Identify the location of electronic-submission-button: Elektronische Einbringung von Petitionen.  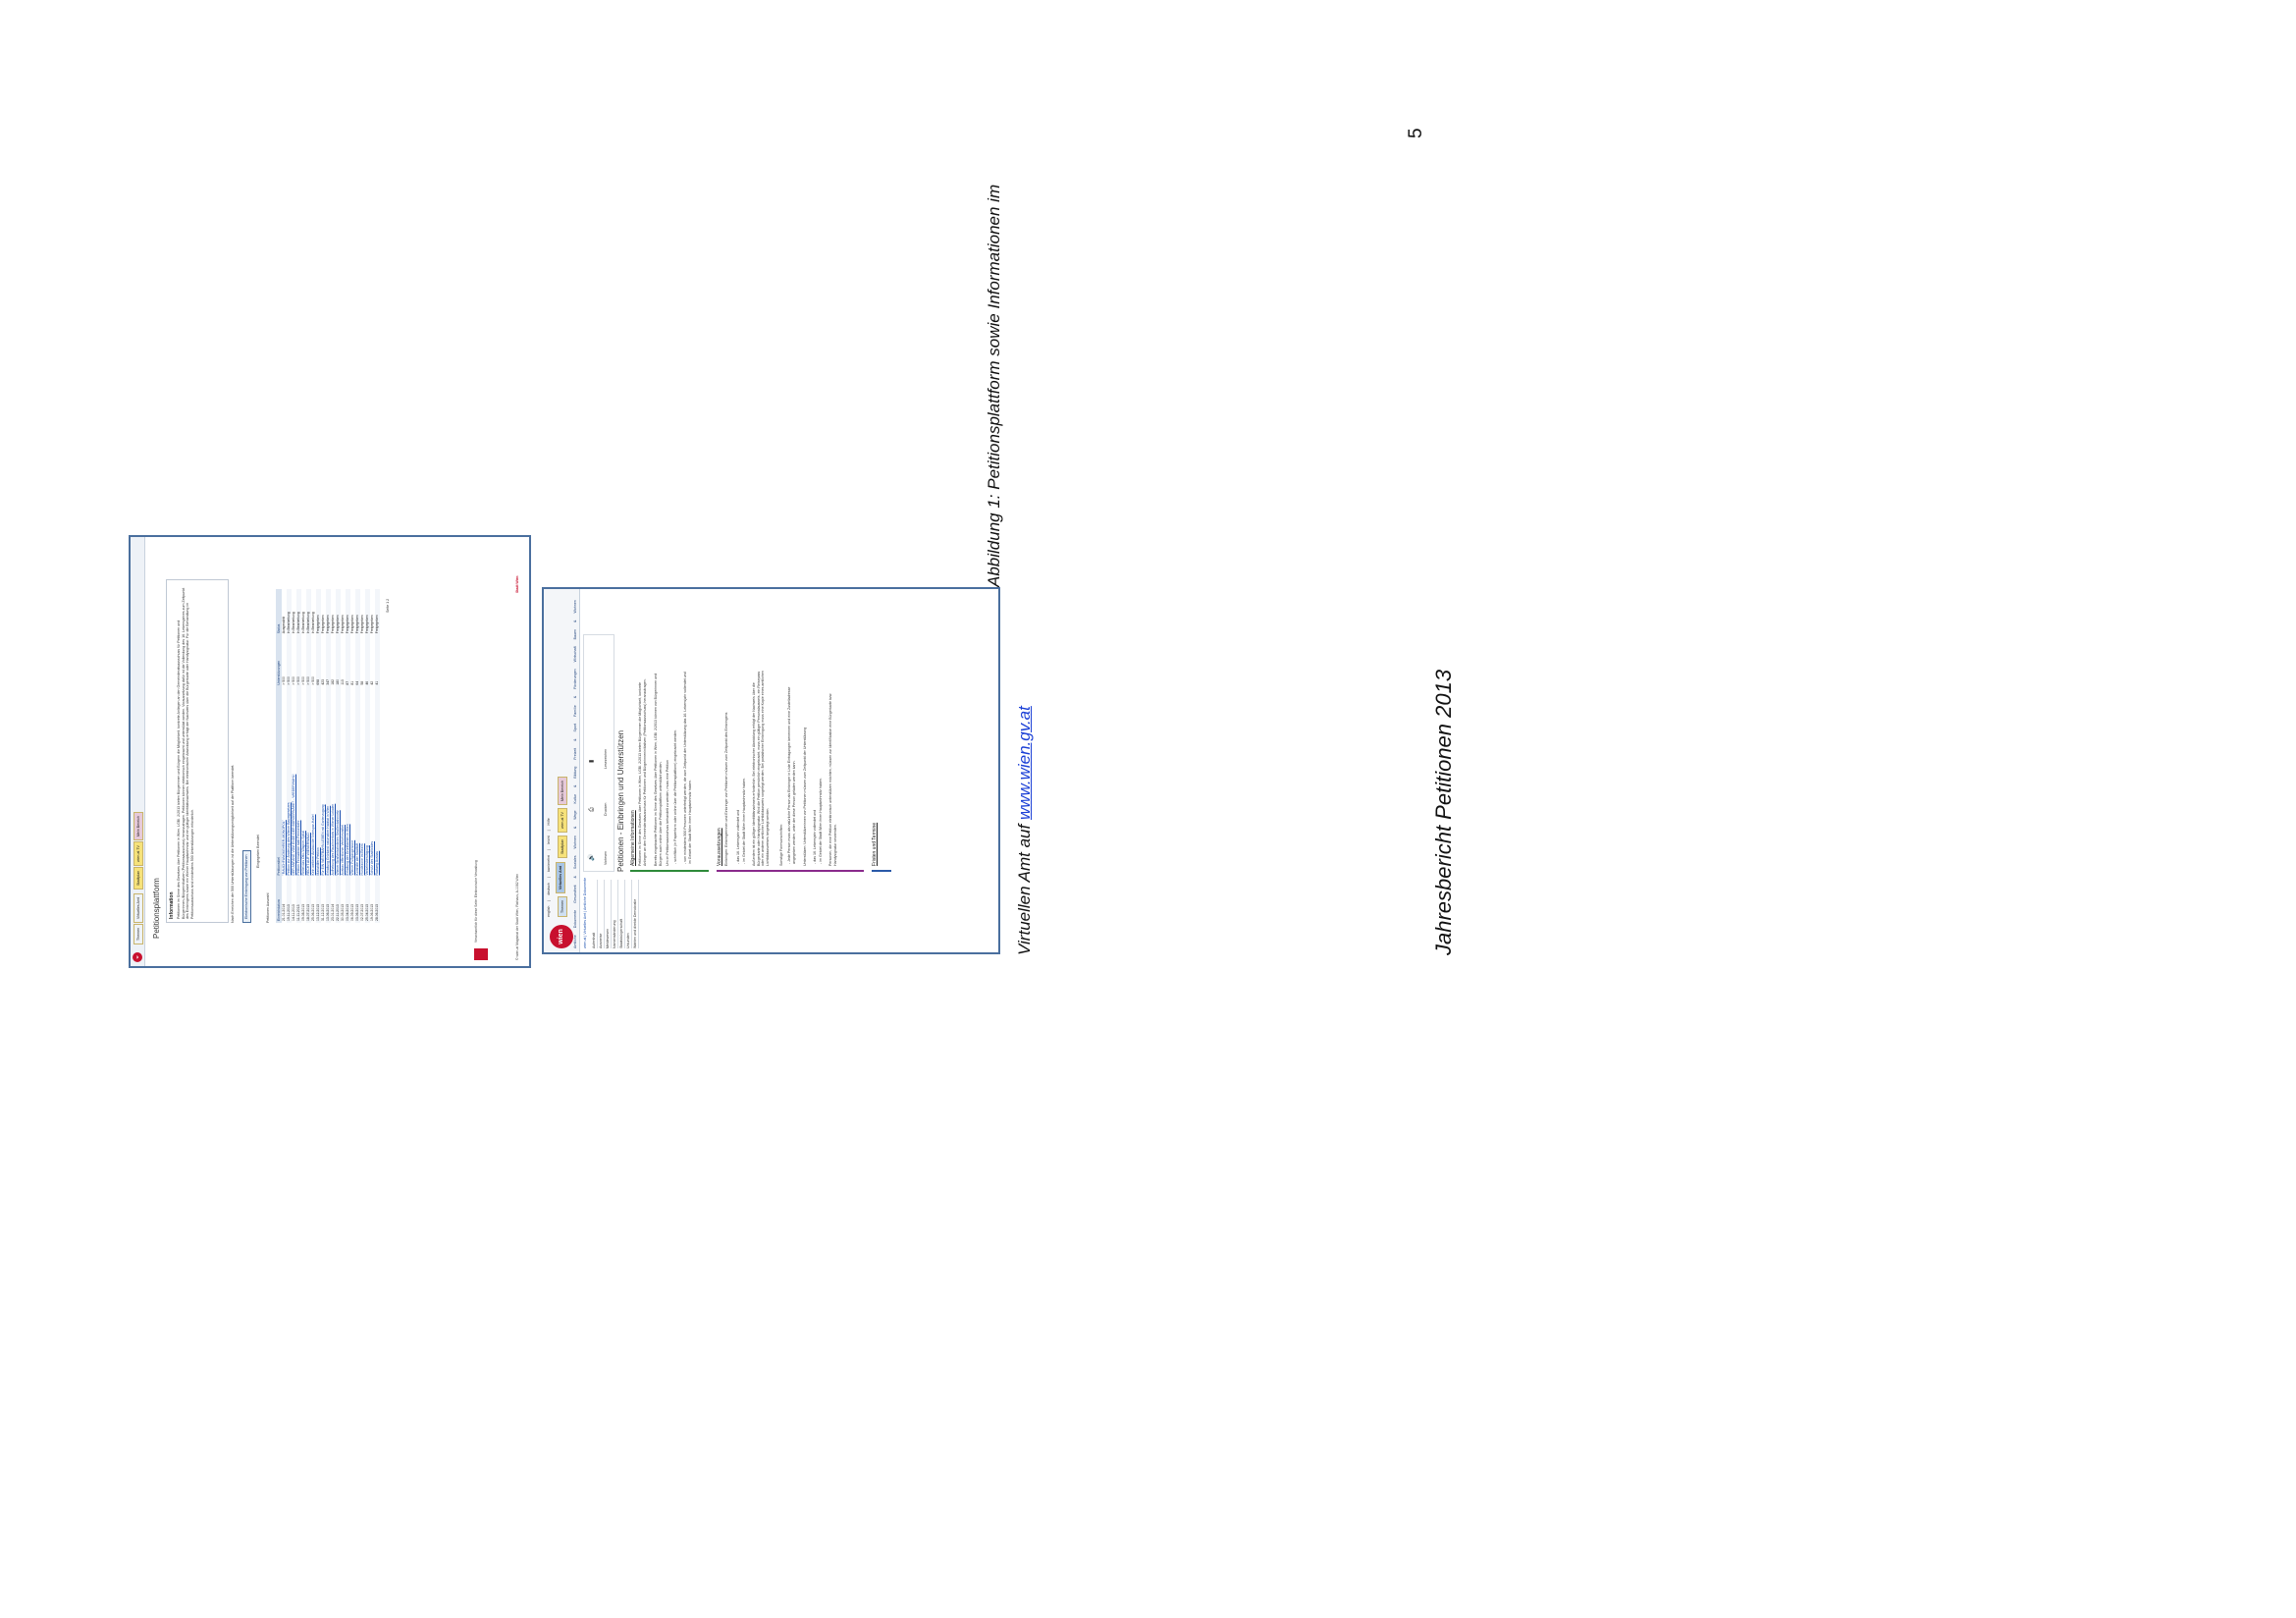
(247, 886).